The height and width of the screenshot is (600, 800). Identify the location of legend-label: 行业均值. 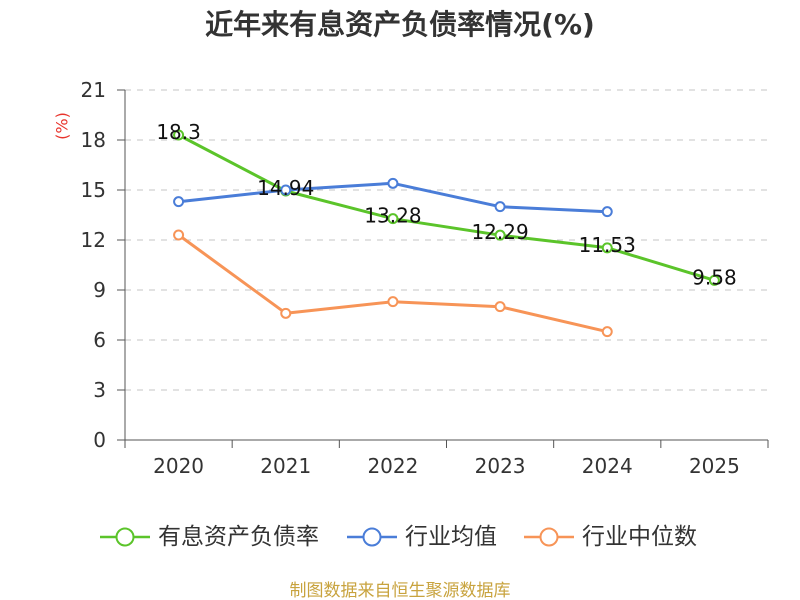
(451, 537).